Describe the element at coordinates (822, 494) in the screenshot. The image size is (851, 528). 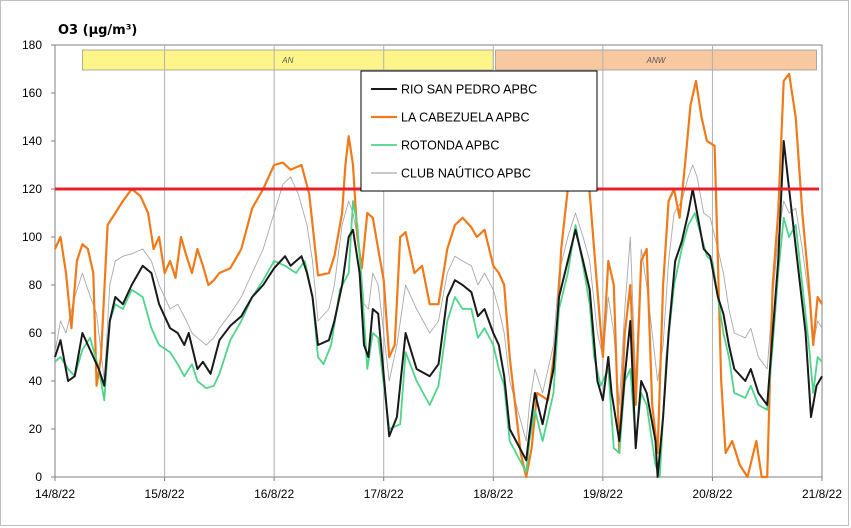
I see `x-tick-label-7: 21/8/22` at that location.